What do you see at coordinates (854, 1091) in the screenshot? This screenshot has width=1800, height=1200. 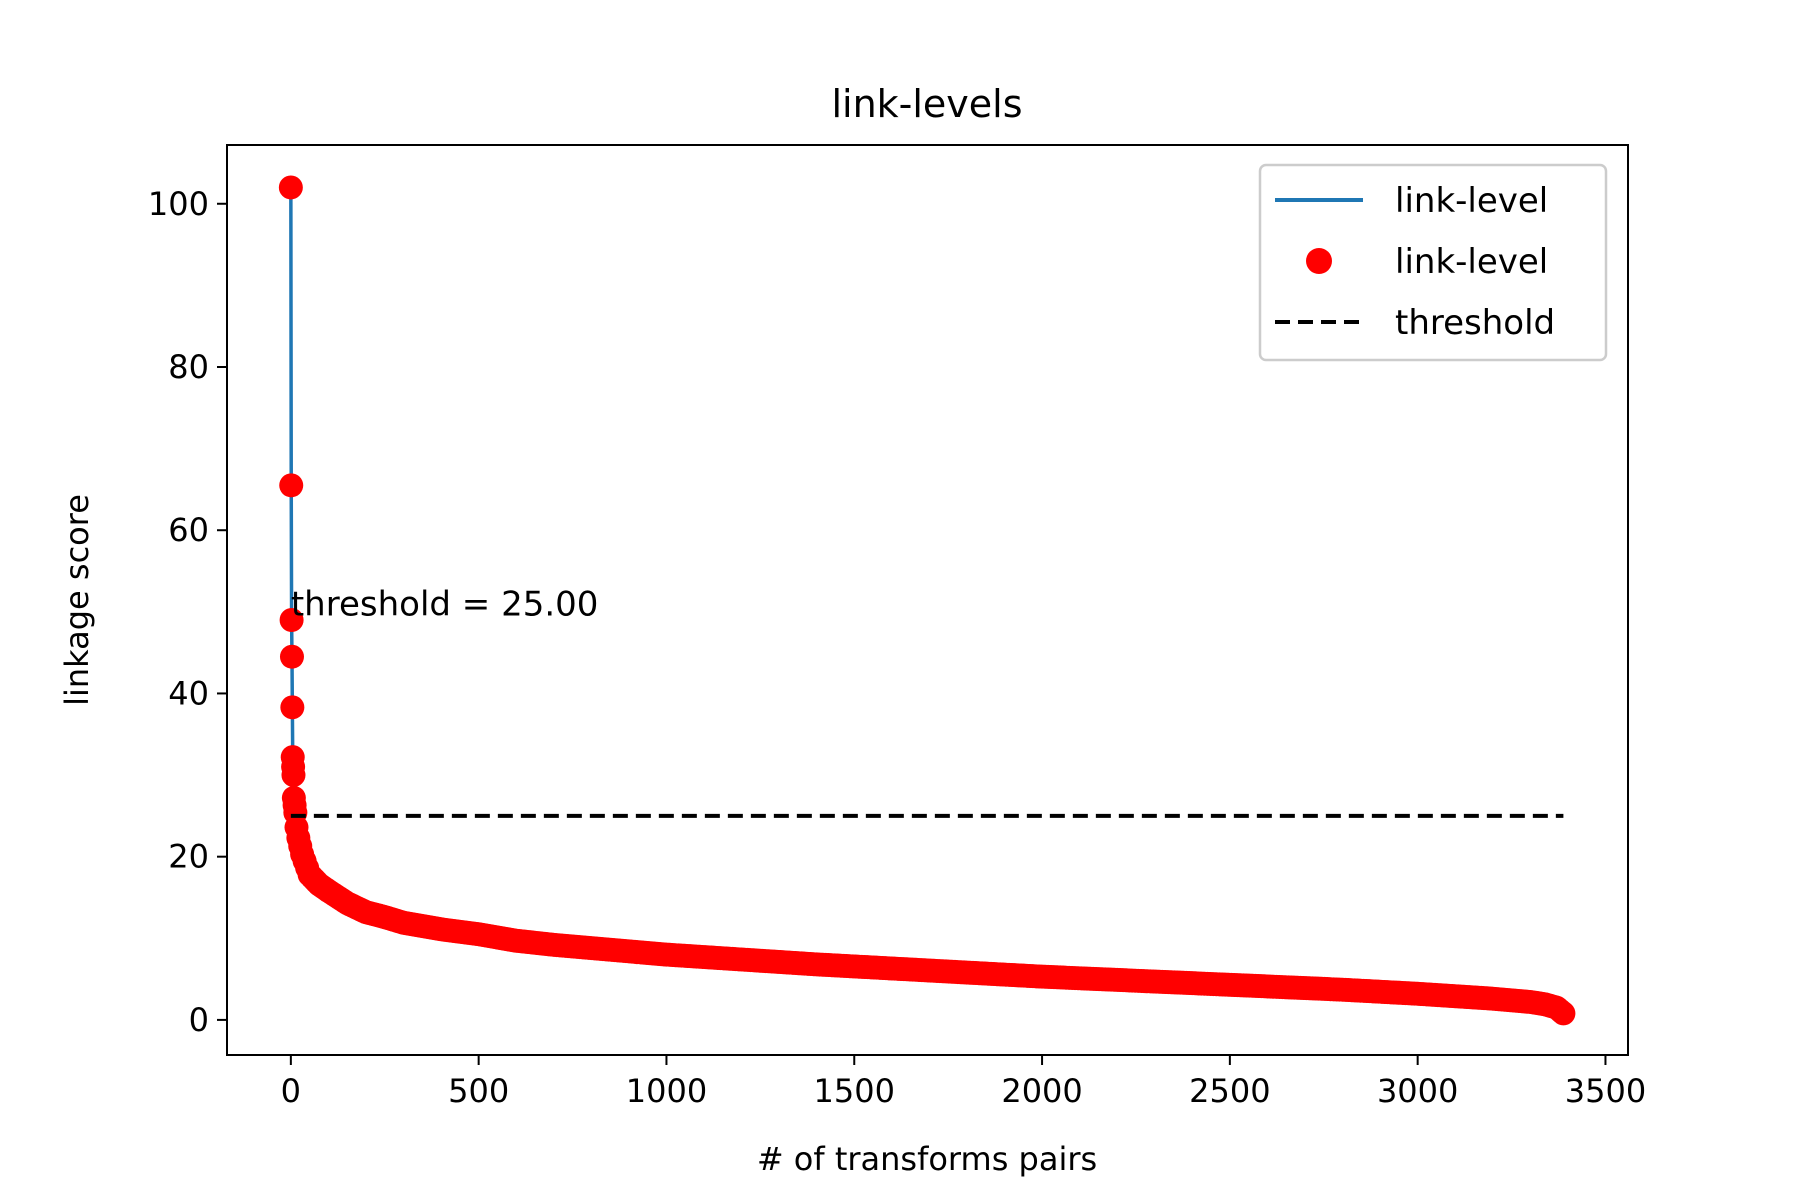 I see `x-tick-label: 1500` at bounding box center [854, 1091].